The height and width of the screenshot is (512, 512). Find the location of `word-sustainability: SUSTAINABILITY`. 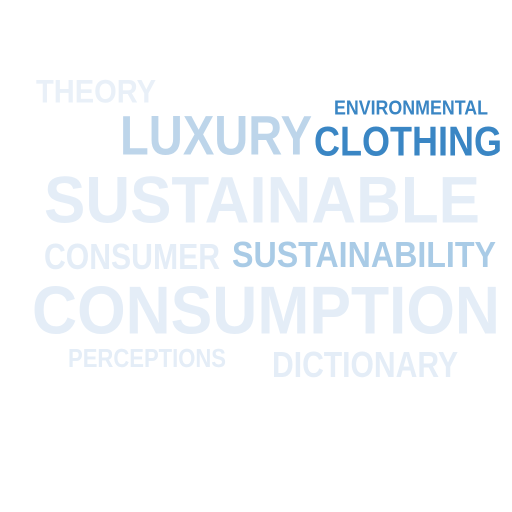

word-sustainability: SUSTAINABILITY is located at coordinates (364, 255).